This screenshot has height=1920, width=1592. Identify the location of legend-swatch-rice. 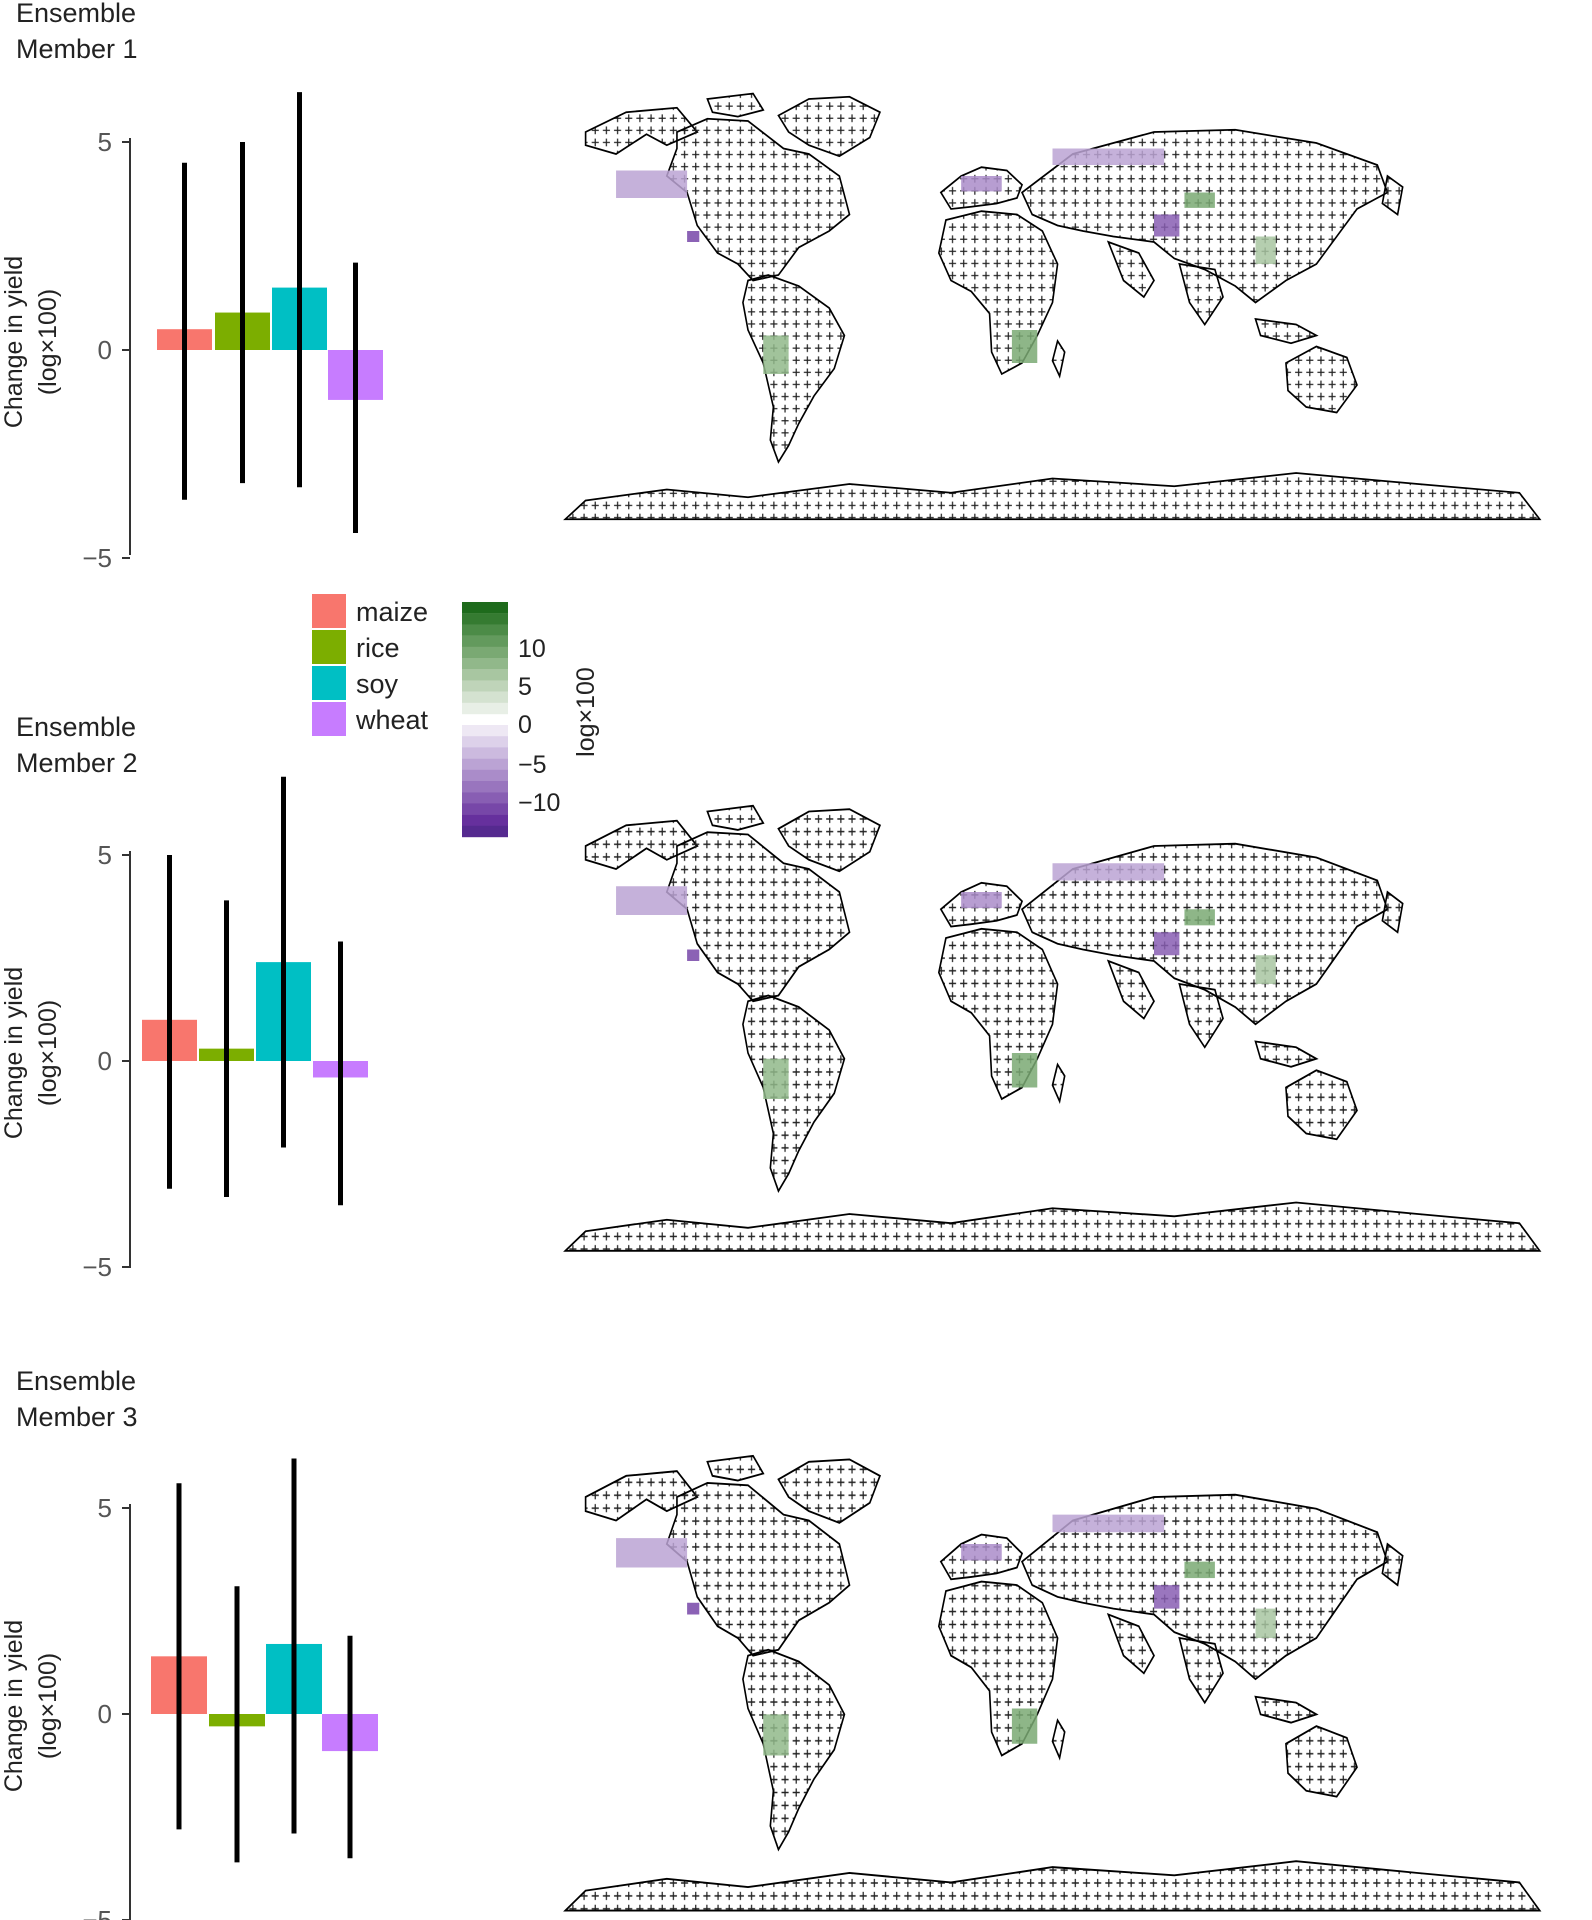
(329, 647).